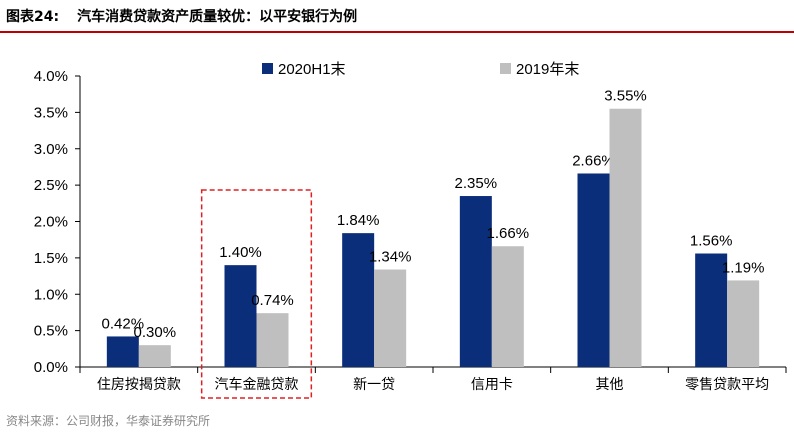 This screenshot has width=794, height=446. I want to click on data-label: 0.30%, so click(155, 332).